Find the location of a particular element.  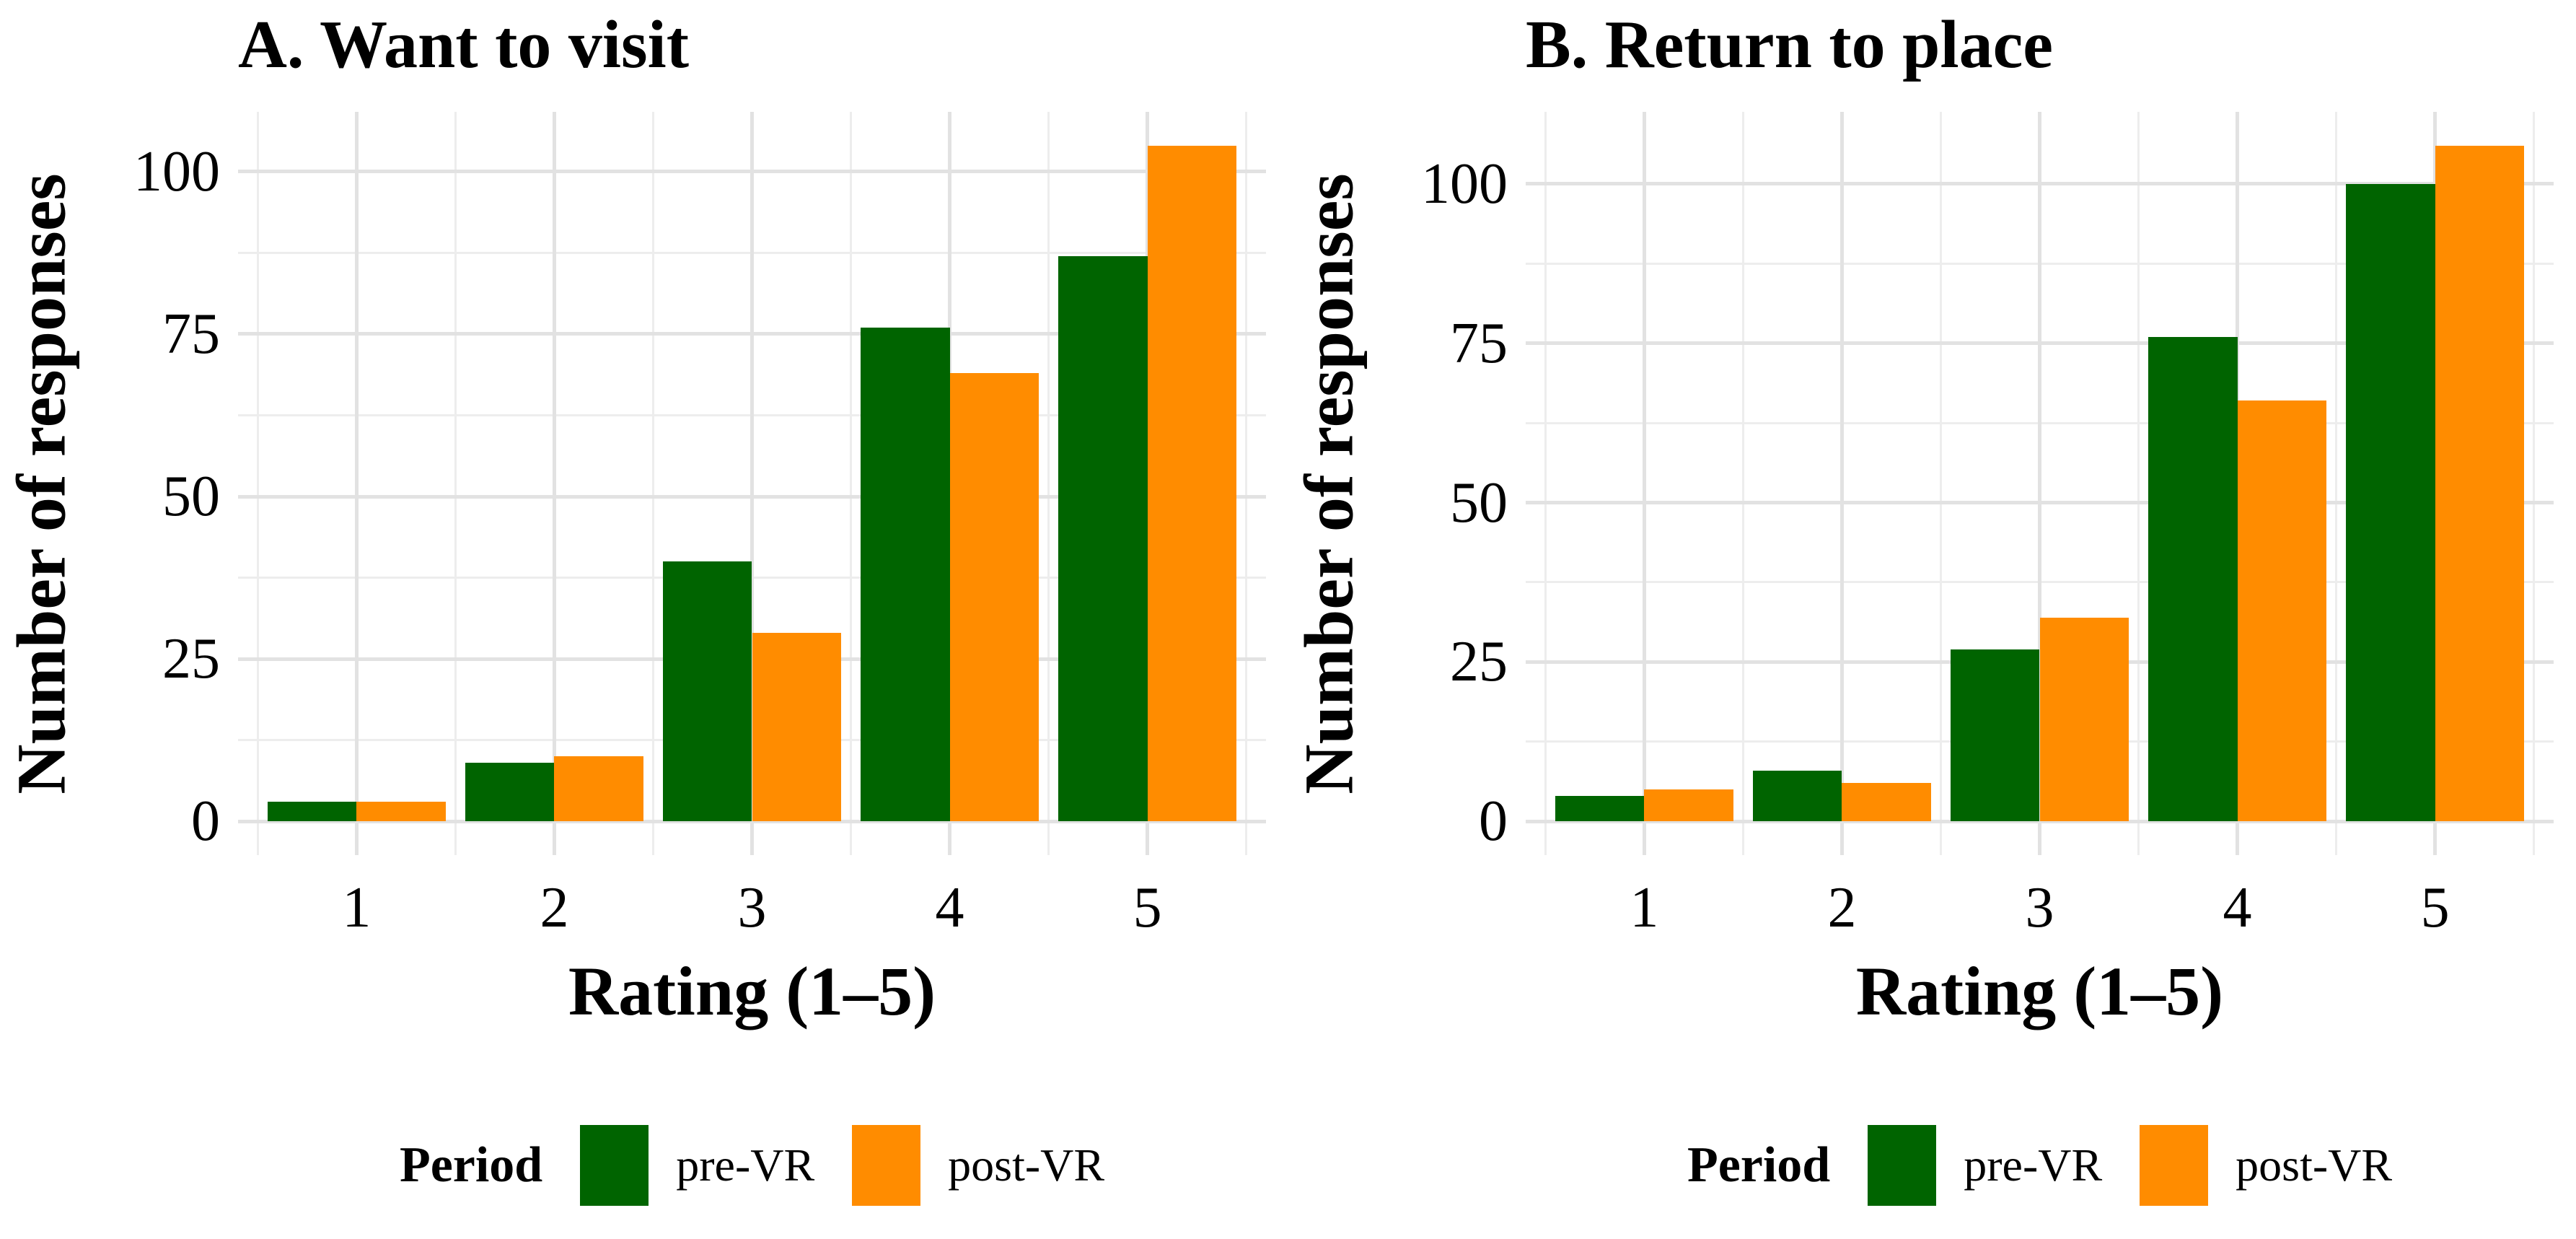

panel-a-x-axis-ticks: 1 2 3 4 5 is located at coordinates (752, 898).